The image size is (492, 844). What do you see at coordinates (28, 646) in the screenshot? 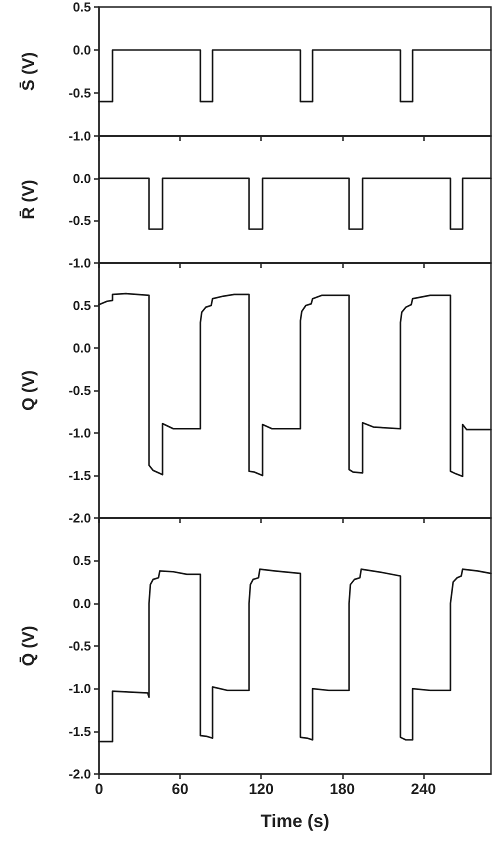
I see `y-axis-title: Q̄ (V)` at bounding box center [28, 646].